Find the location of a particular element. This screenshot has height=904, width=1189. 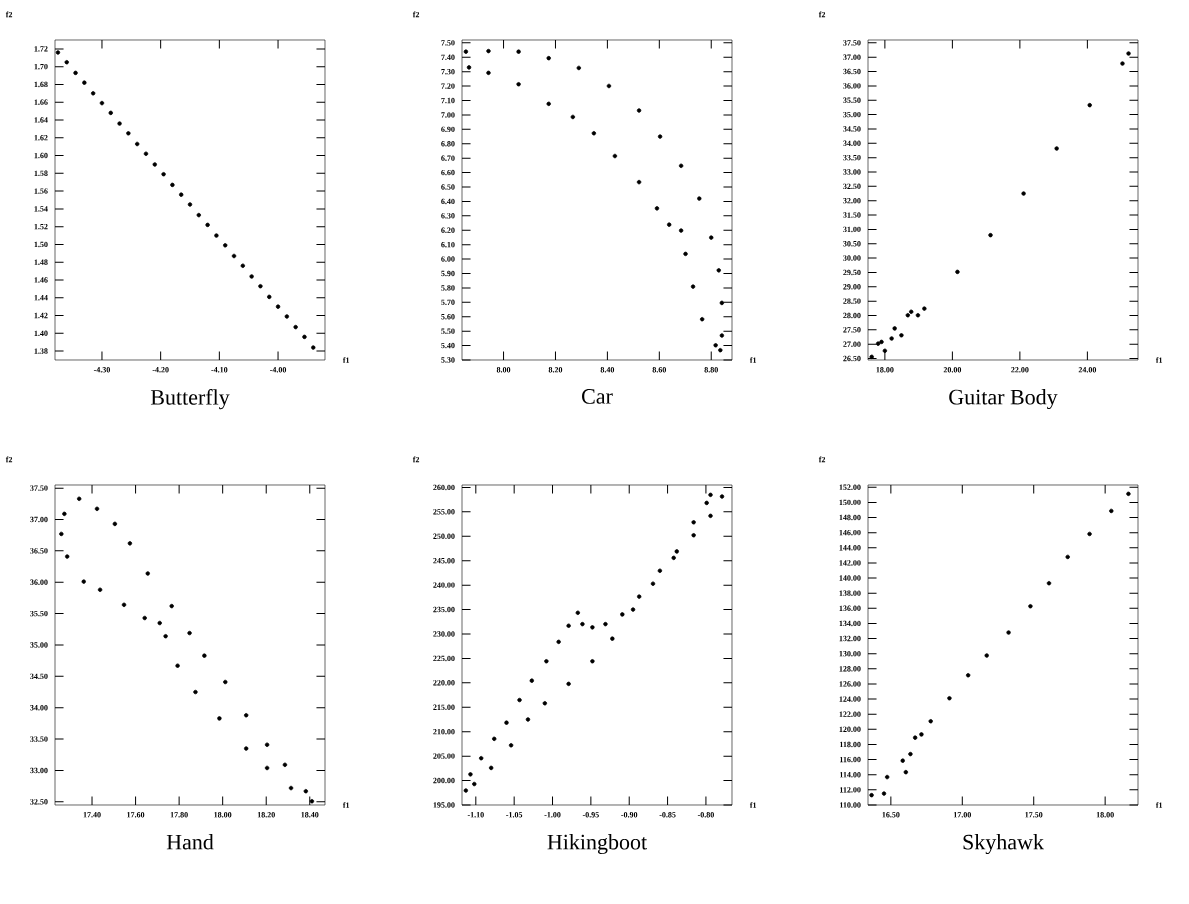

y-tick-label: 28.50 is located at coordinates (852, 301).